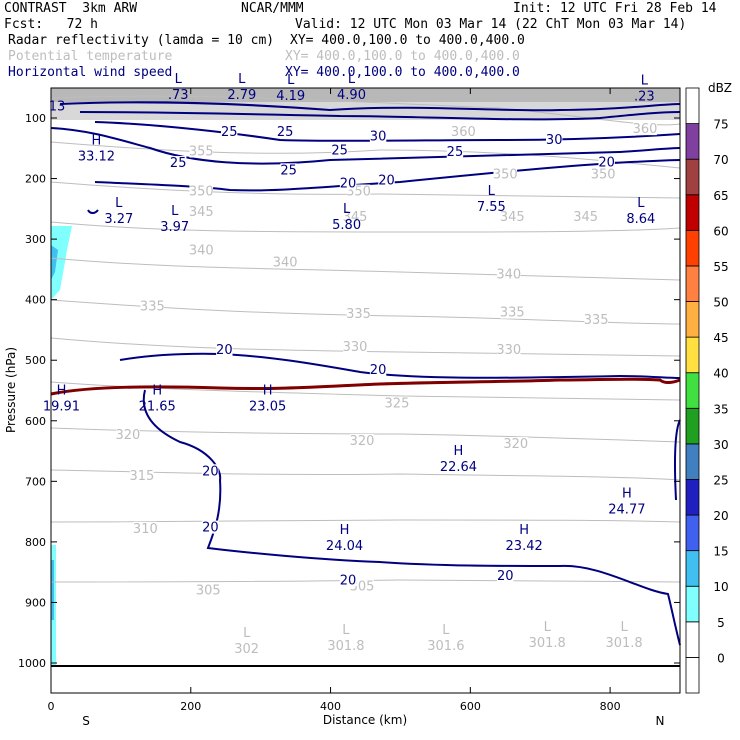 The image size is (740, 740). Describe the element at coordinates (272, 8) in the screenshot. I see `organization: NCAR/MMM` at that location.